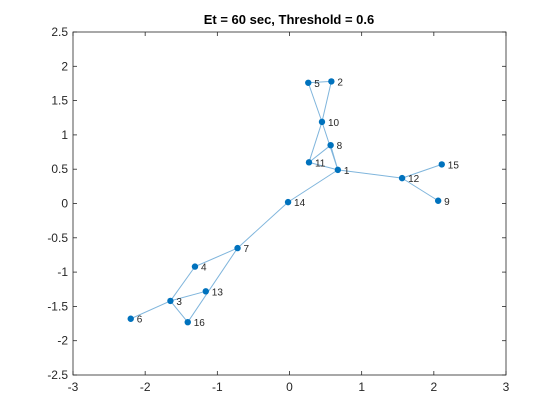 Image resolution: width=560 pixels, height=420 pixels. I want to click on y-tick-label: -2.5, so click(57, 375).